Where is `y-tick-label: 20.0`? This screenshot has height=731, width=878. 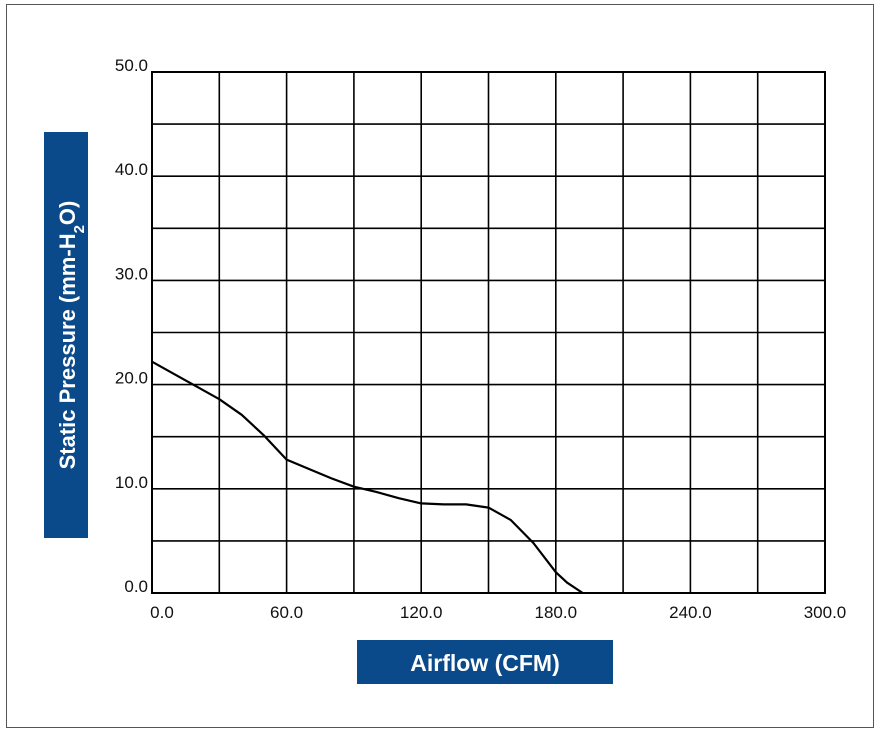 y-tick-label: 20.0 is located at coordinates (131, 378).